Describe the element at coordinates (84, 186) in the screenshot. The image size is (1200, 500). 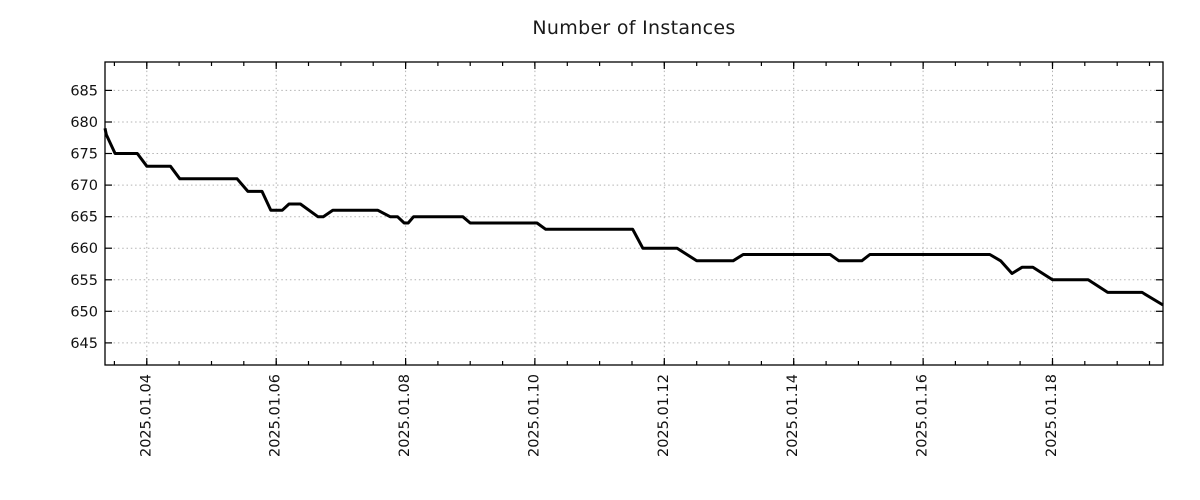
I see `y-tick-label: 670` at that location.